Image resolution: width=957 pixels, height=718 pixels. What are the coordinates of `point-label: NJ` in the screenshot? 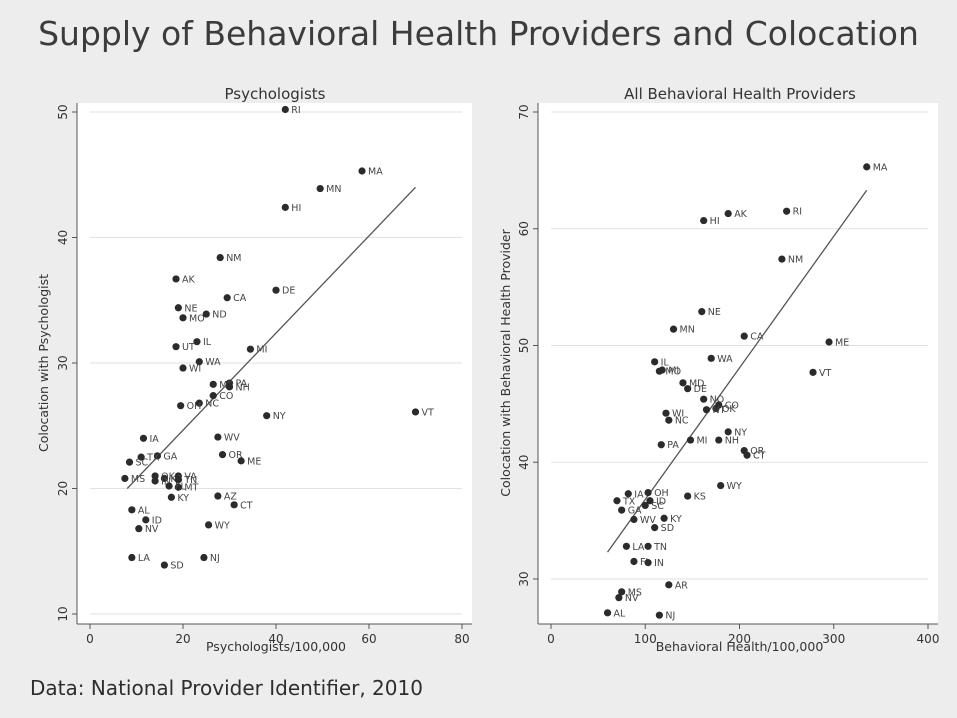 It's located at (670, 616).